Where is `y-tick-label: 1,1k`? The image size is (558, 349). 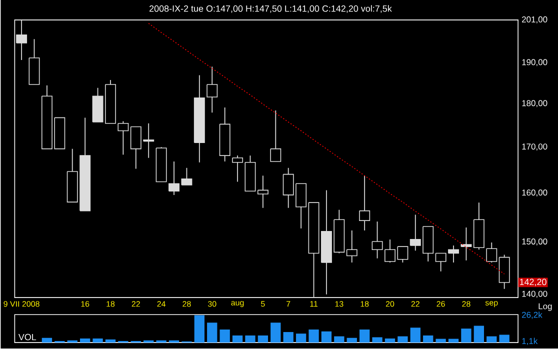
y-tick-label: 1,1k is located at coordinates (530, 342).